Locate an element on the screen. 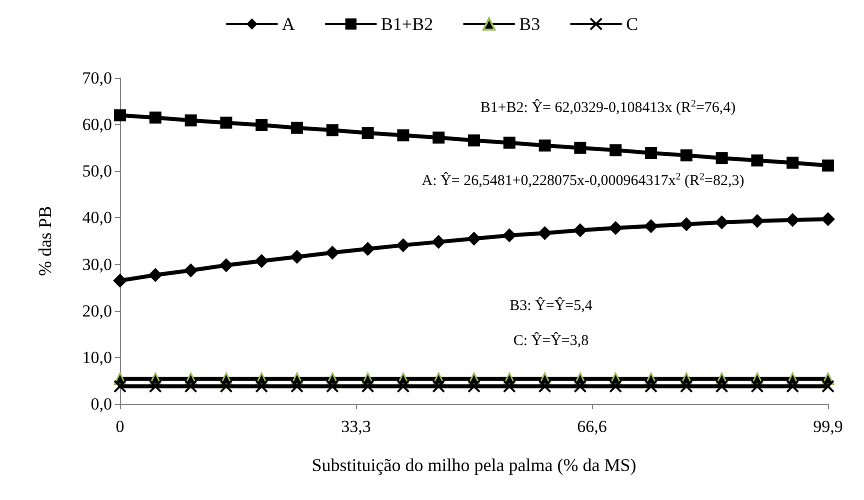 The width and height of the screenshot is (864, 500). x-axis-title: Substituição do milho pela palma (% da MS) is located at coordinates (474, 465).